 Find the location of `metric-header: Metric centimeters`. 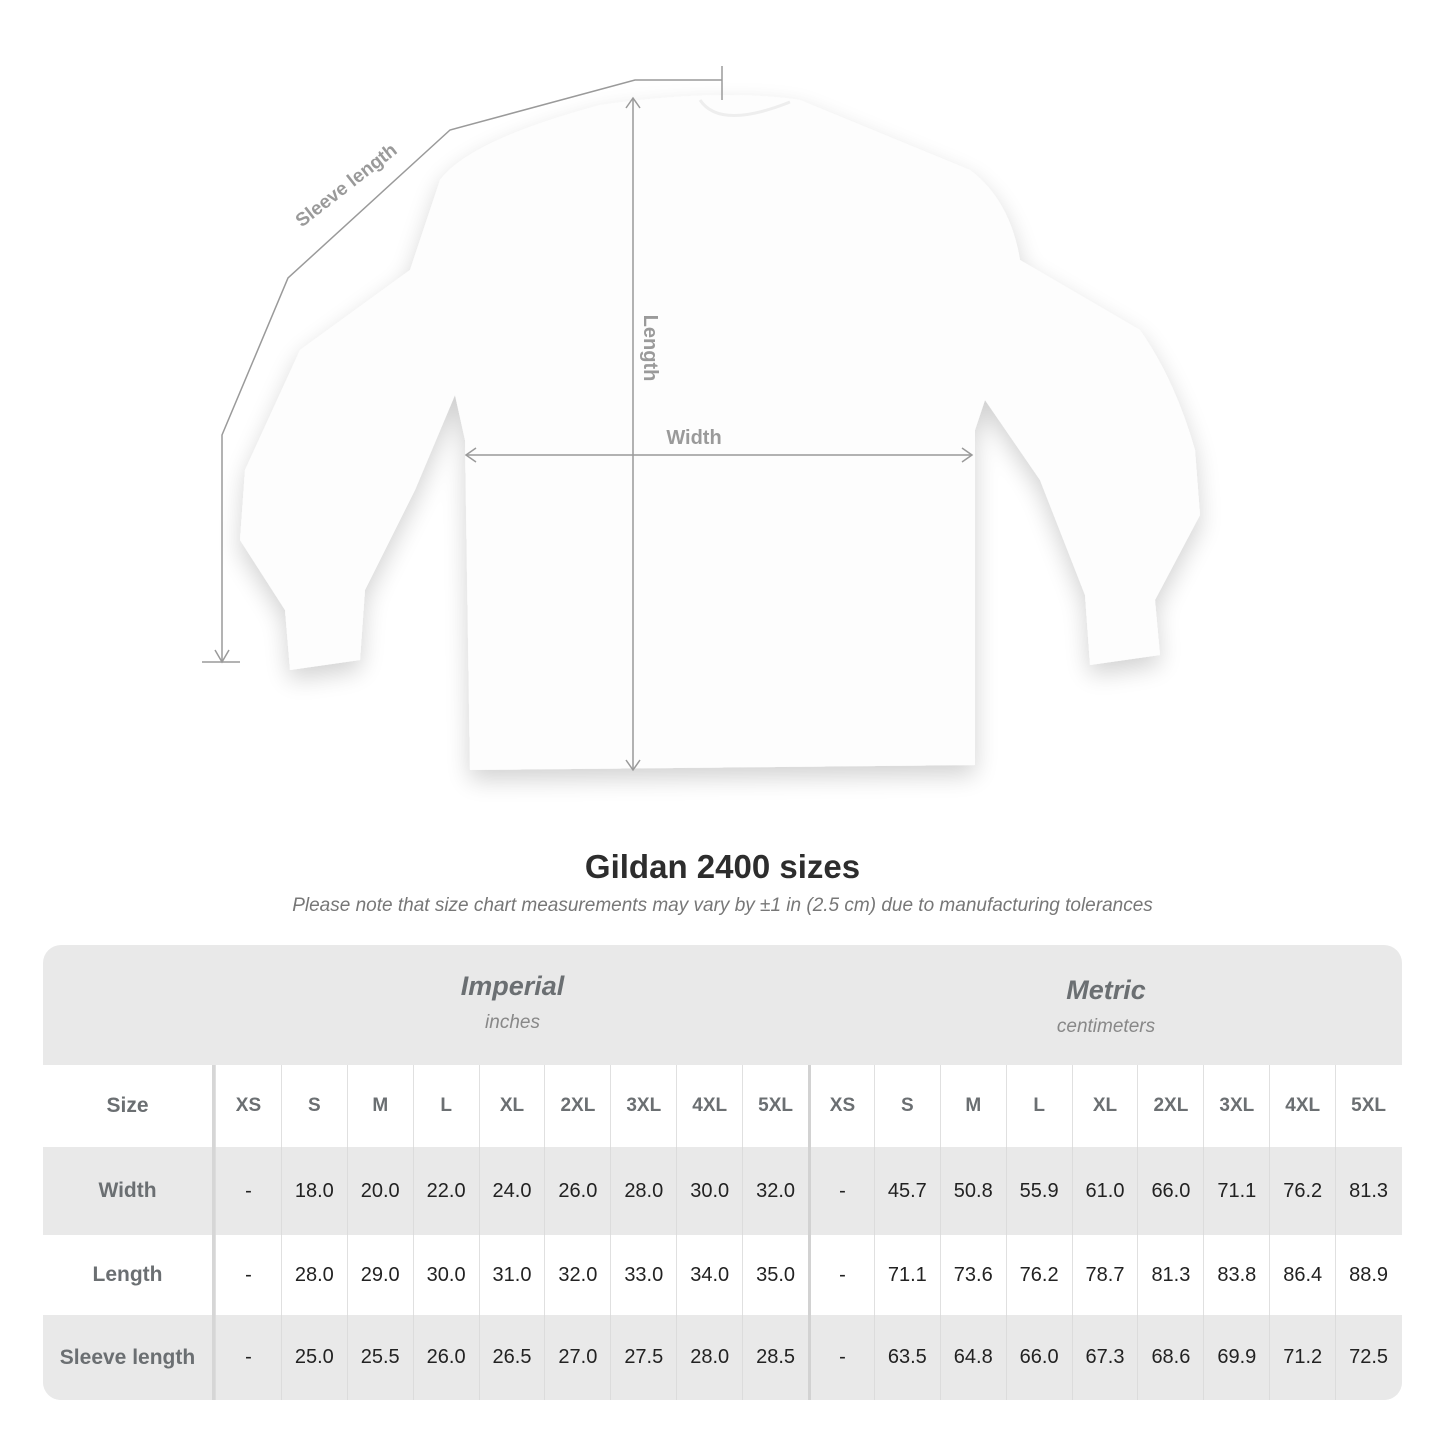

metric-header: Metric centimeters is located at coordinates (1106, 1005).